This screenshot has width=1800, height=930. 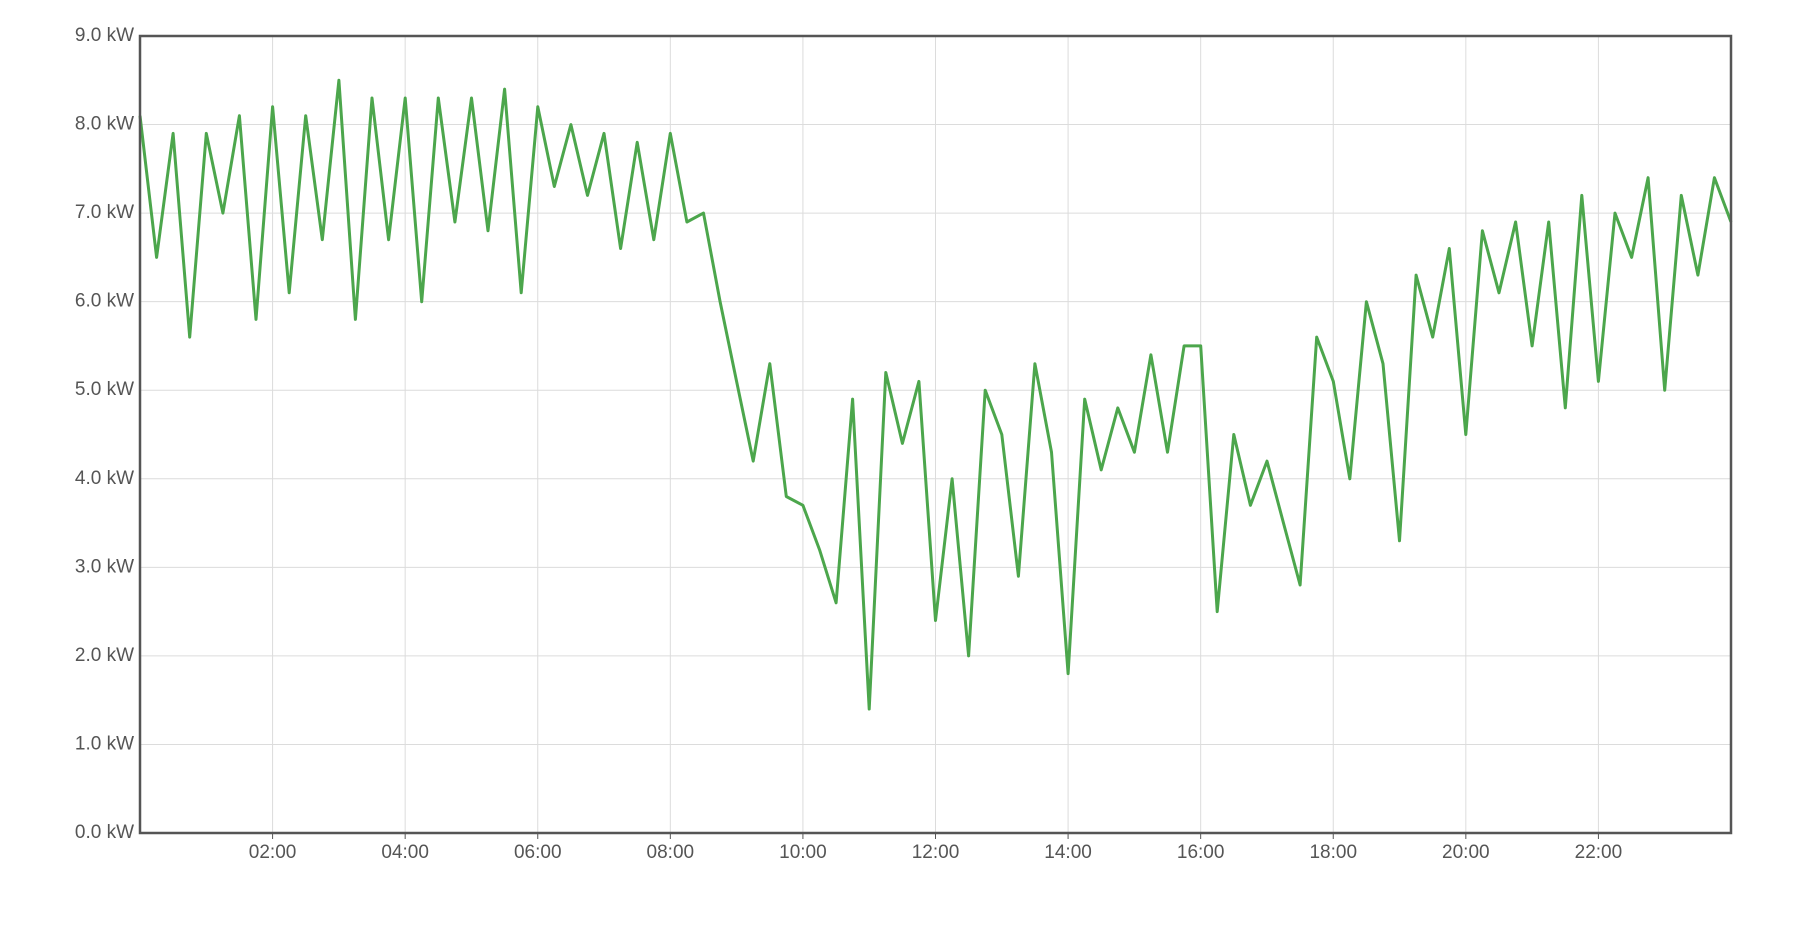 I want to click on x-tick-label: 18:00, so click(x=1333, y=852).